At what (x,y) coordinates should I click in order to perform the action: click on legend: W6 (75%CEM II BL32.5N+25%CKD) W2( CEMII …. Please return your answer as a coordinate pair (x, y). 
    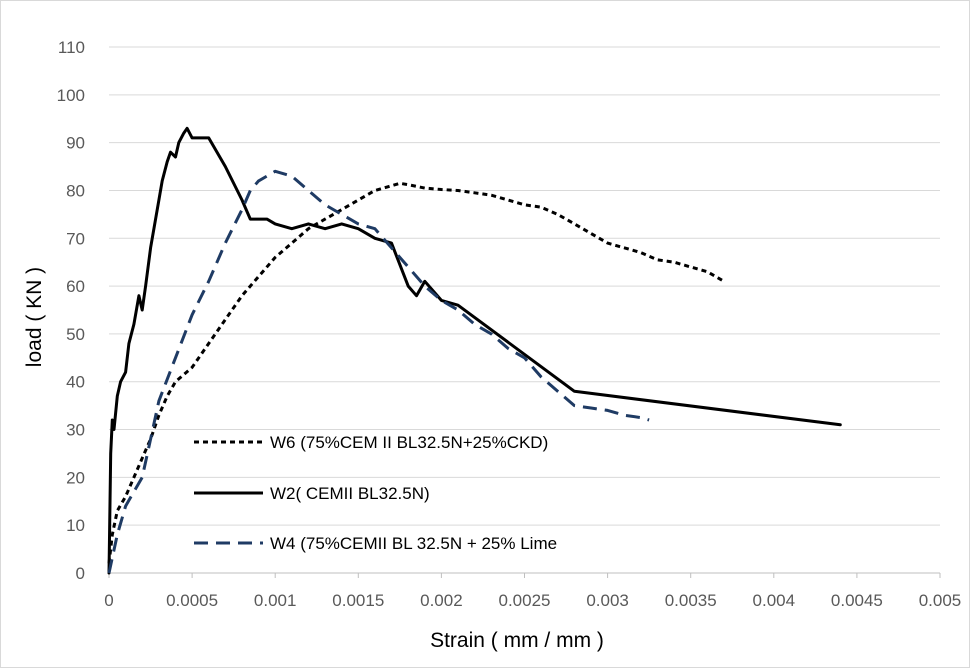
    Looking at the image, I should click on (375, 493).